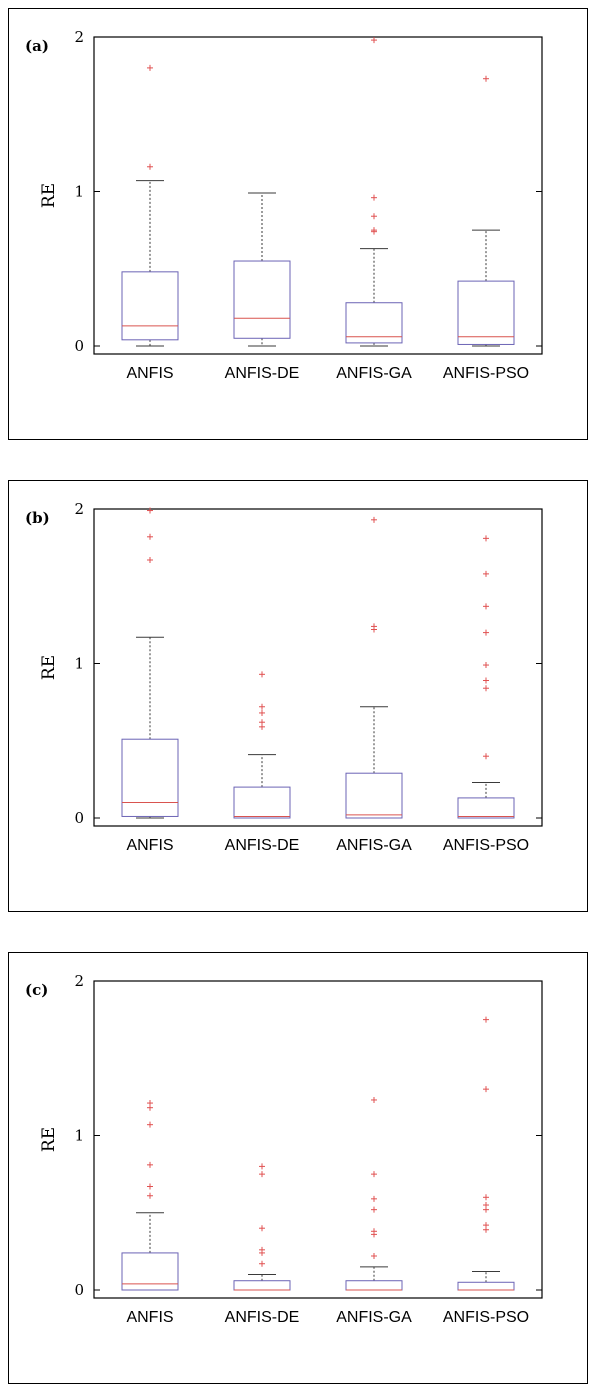  Describe the element at coordinates (37, 518) in the screenshot. I see `panel-label: (b)` at that location.